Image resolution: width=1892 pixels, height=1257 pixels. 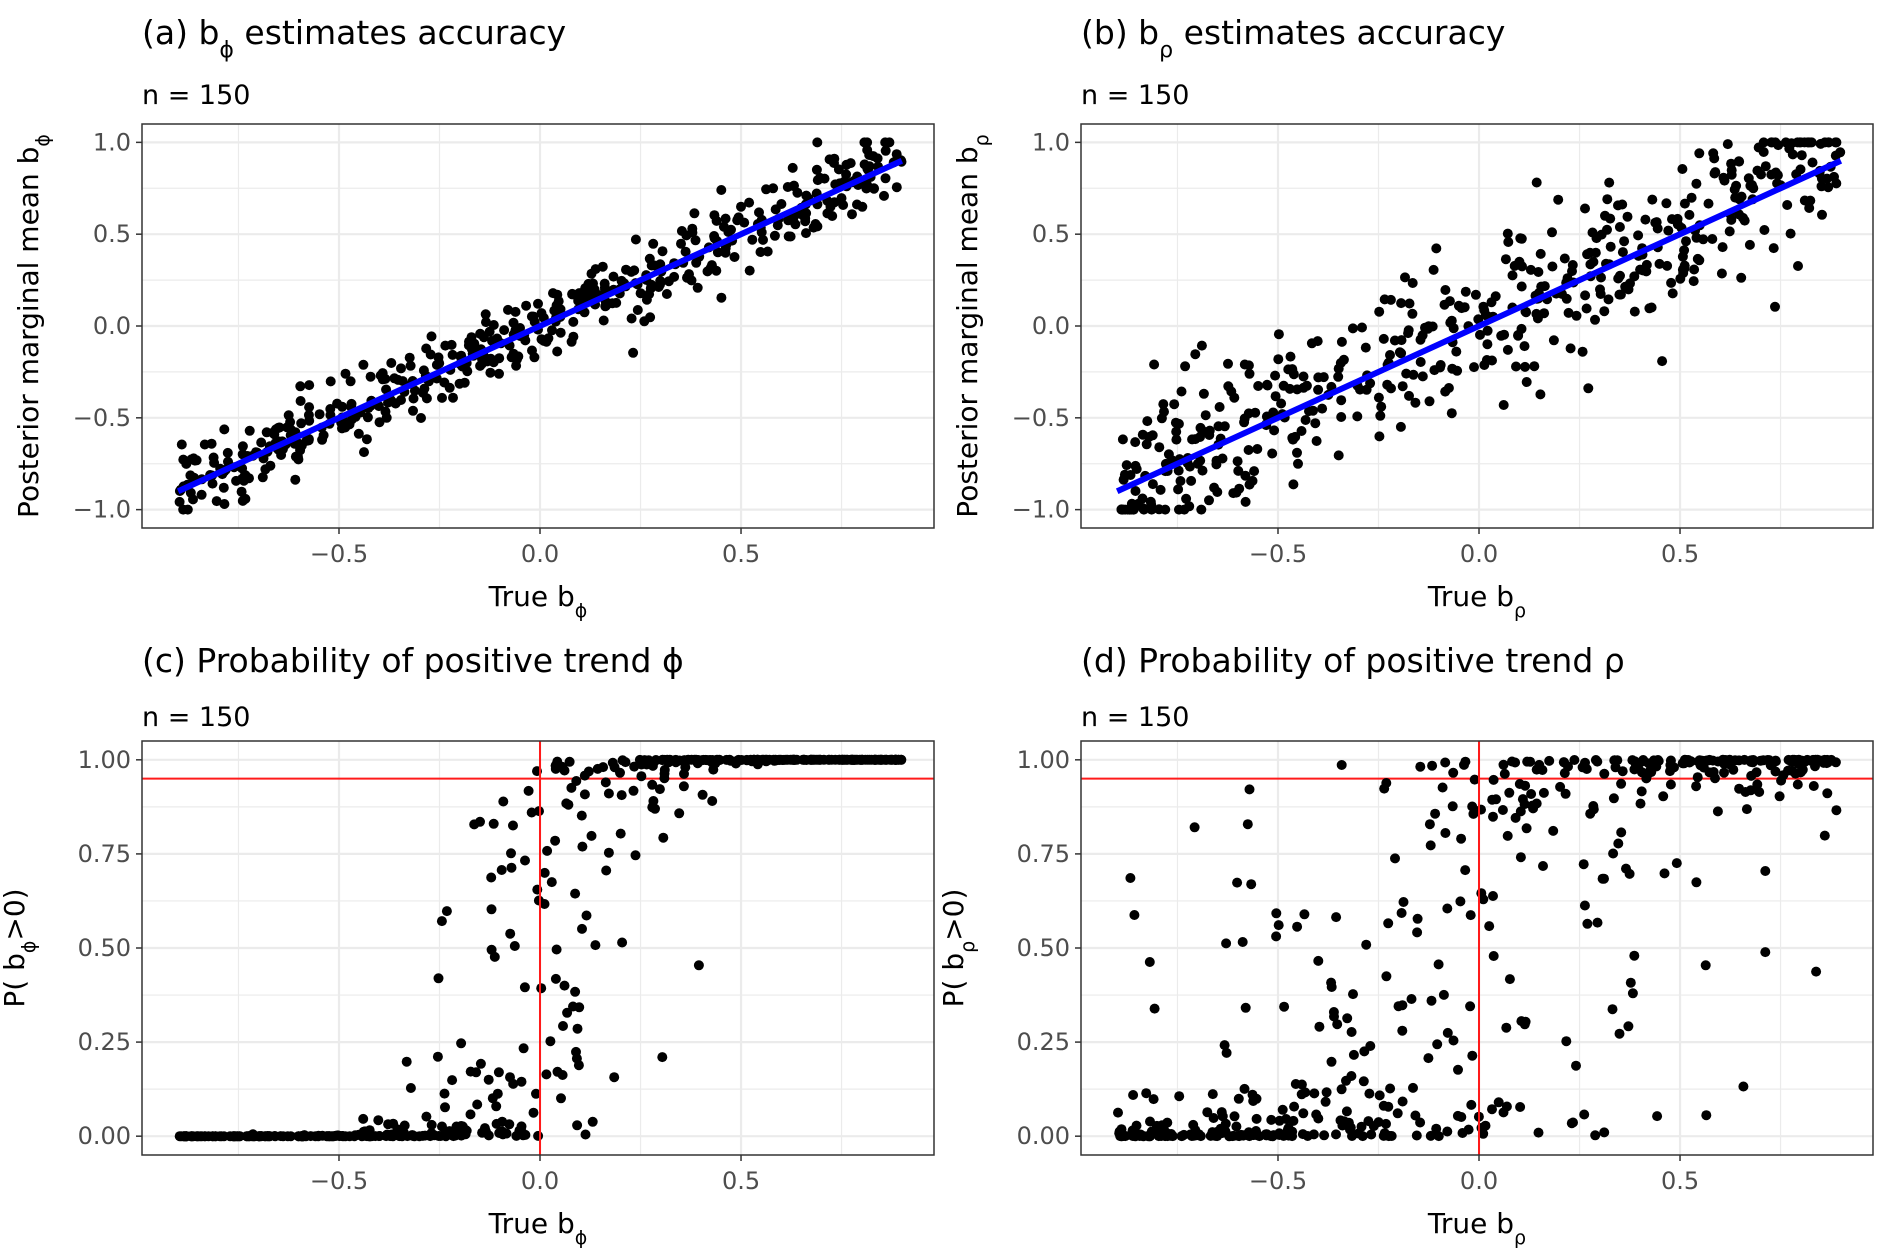 What do you see at coordinates (1477, 948) in the screenshot?
I see `points` at bounding box center [1477, 948].